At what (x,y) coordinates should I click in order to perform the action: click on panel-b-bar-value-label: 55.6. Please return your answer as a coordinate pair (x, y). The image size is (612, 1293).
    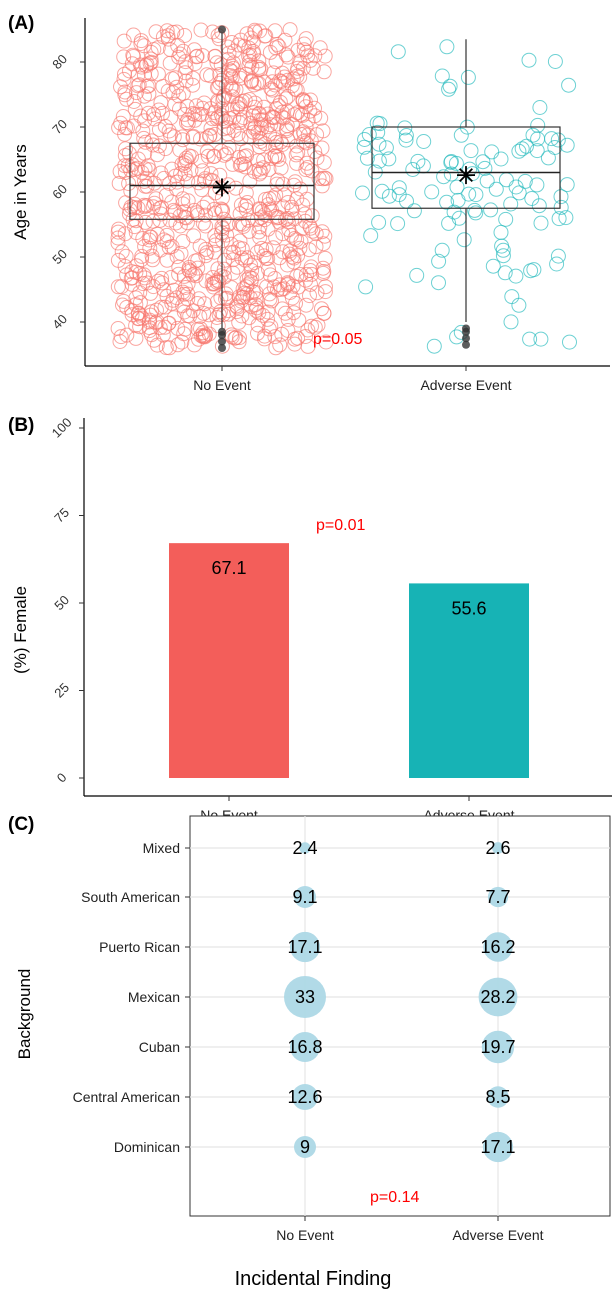
    Looking at the image, I should click on (468, 608).